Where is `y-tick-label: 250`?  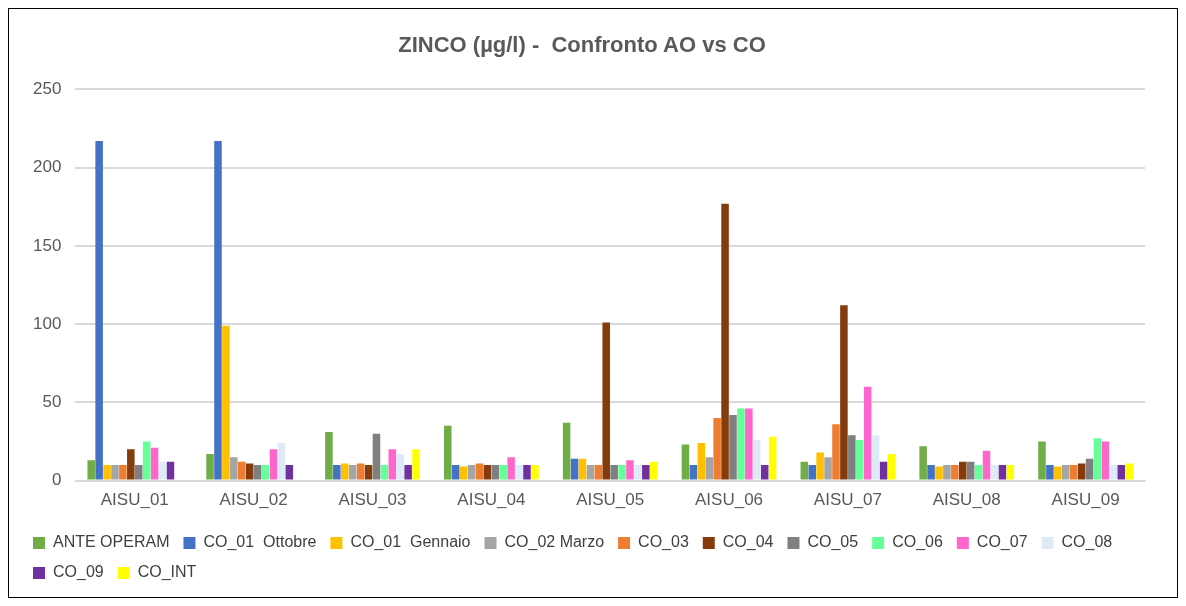
y-tick-label: 250 is located at coordinates (47, 89).